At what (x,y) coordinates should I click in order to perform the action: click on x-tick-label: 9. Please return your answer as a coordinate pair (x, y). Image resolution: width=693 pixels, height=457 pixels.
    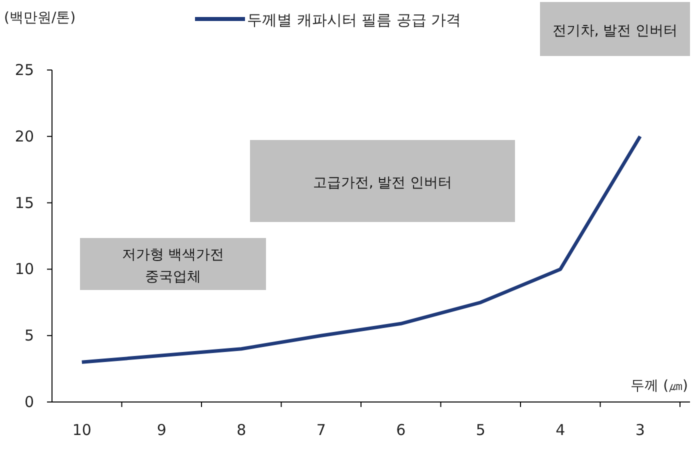
    Looking at the image, I should click on (161, 430).